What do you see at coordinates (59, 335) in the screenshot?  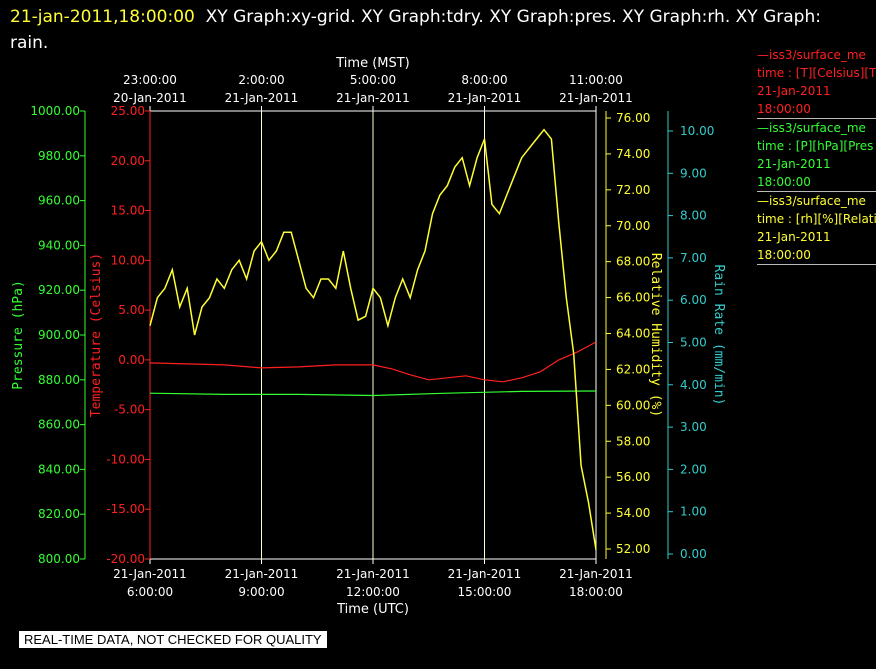 I see `pressure-tick-label: 900.00` at bounding box center [59, 335].